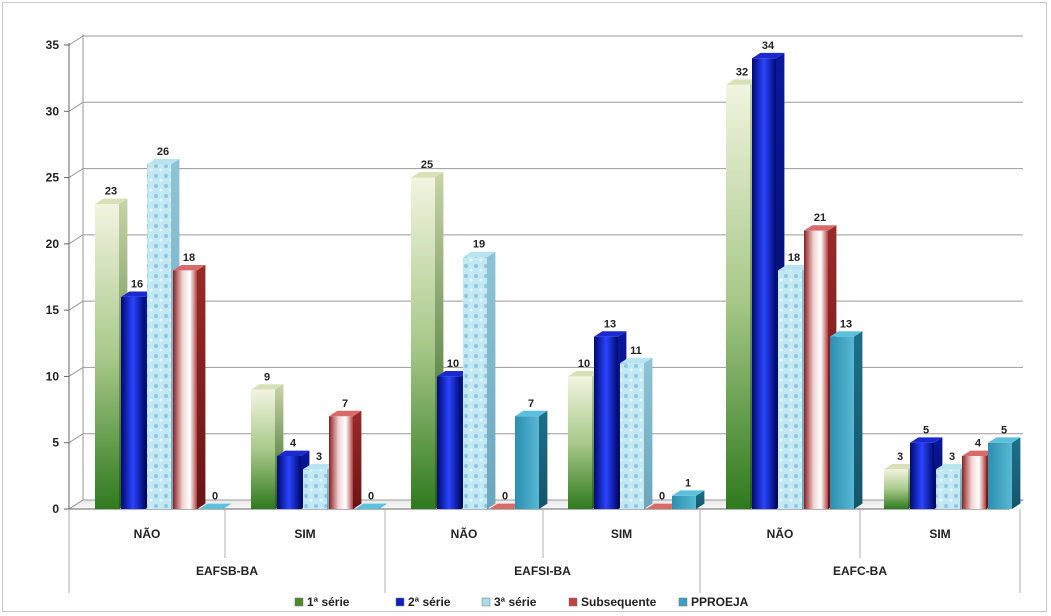 The width and height of the screenshot is (1051, 616). What do you see at coordinates (688, 483) in the screenshot?
I see `data-label: 1` at bounding box center [688, 483].